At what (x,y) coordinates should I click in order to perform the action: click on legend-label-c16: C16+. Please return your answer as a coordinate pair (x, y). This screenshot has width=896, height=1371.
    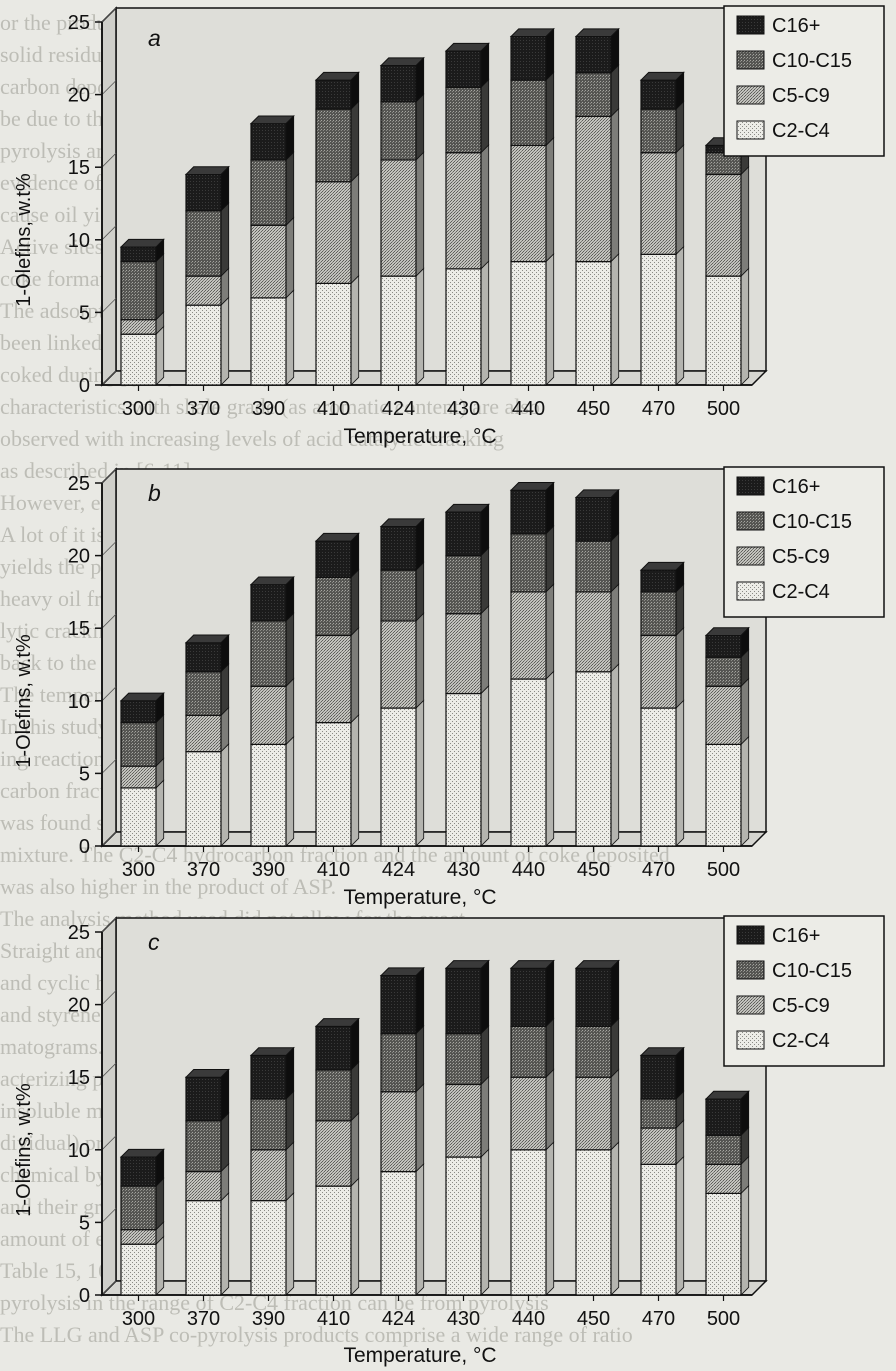
    Looking at the image, I should click on (796, 936).